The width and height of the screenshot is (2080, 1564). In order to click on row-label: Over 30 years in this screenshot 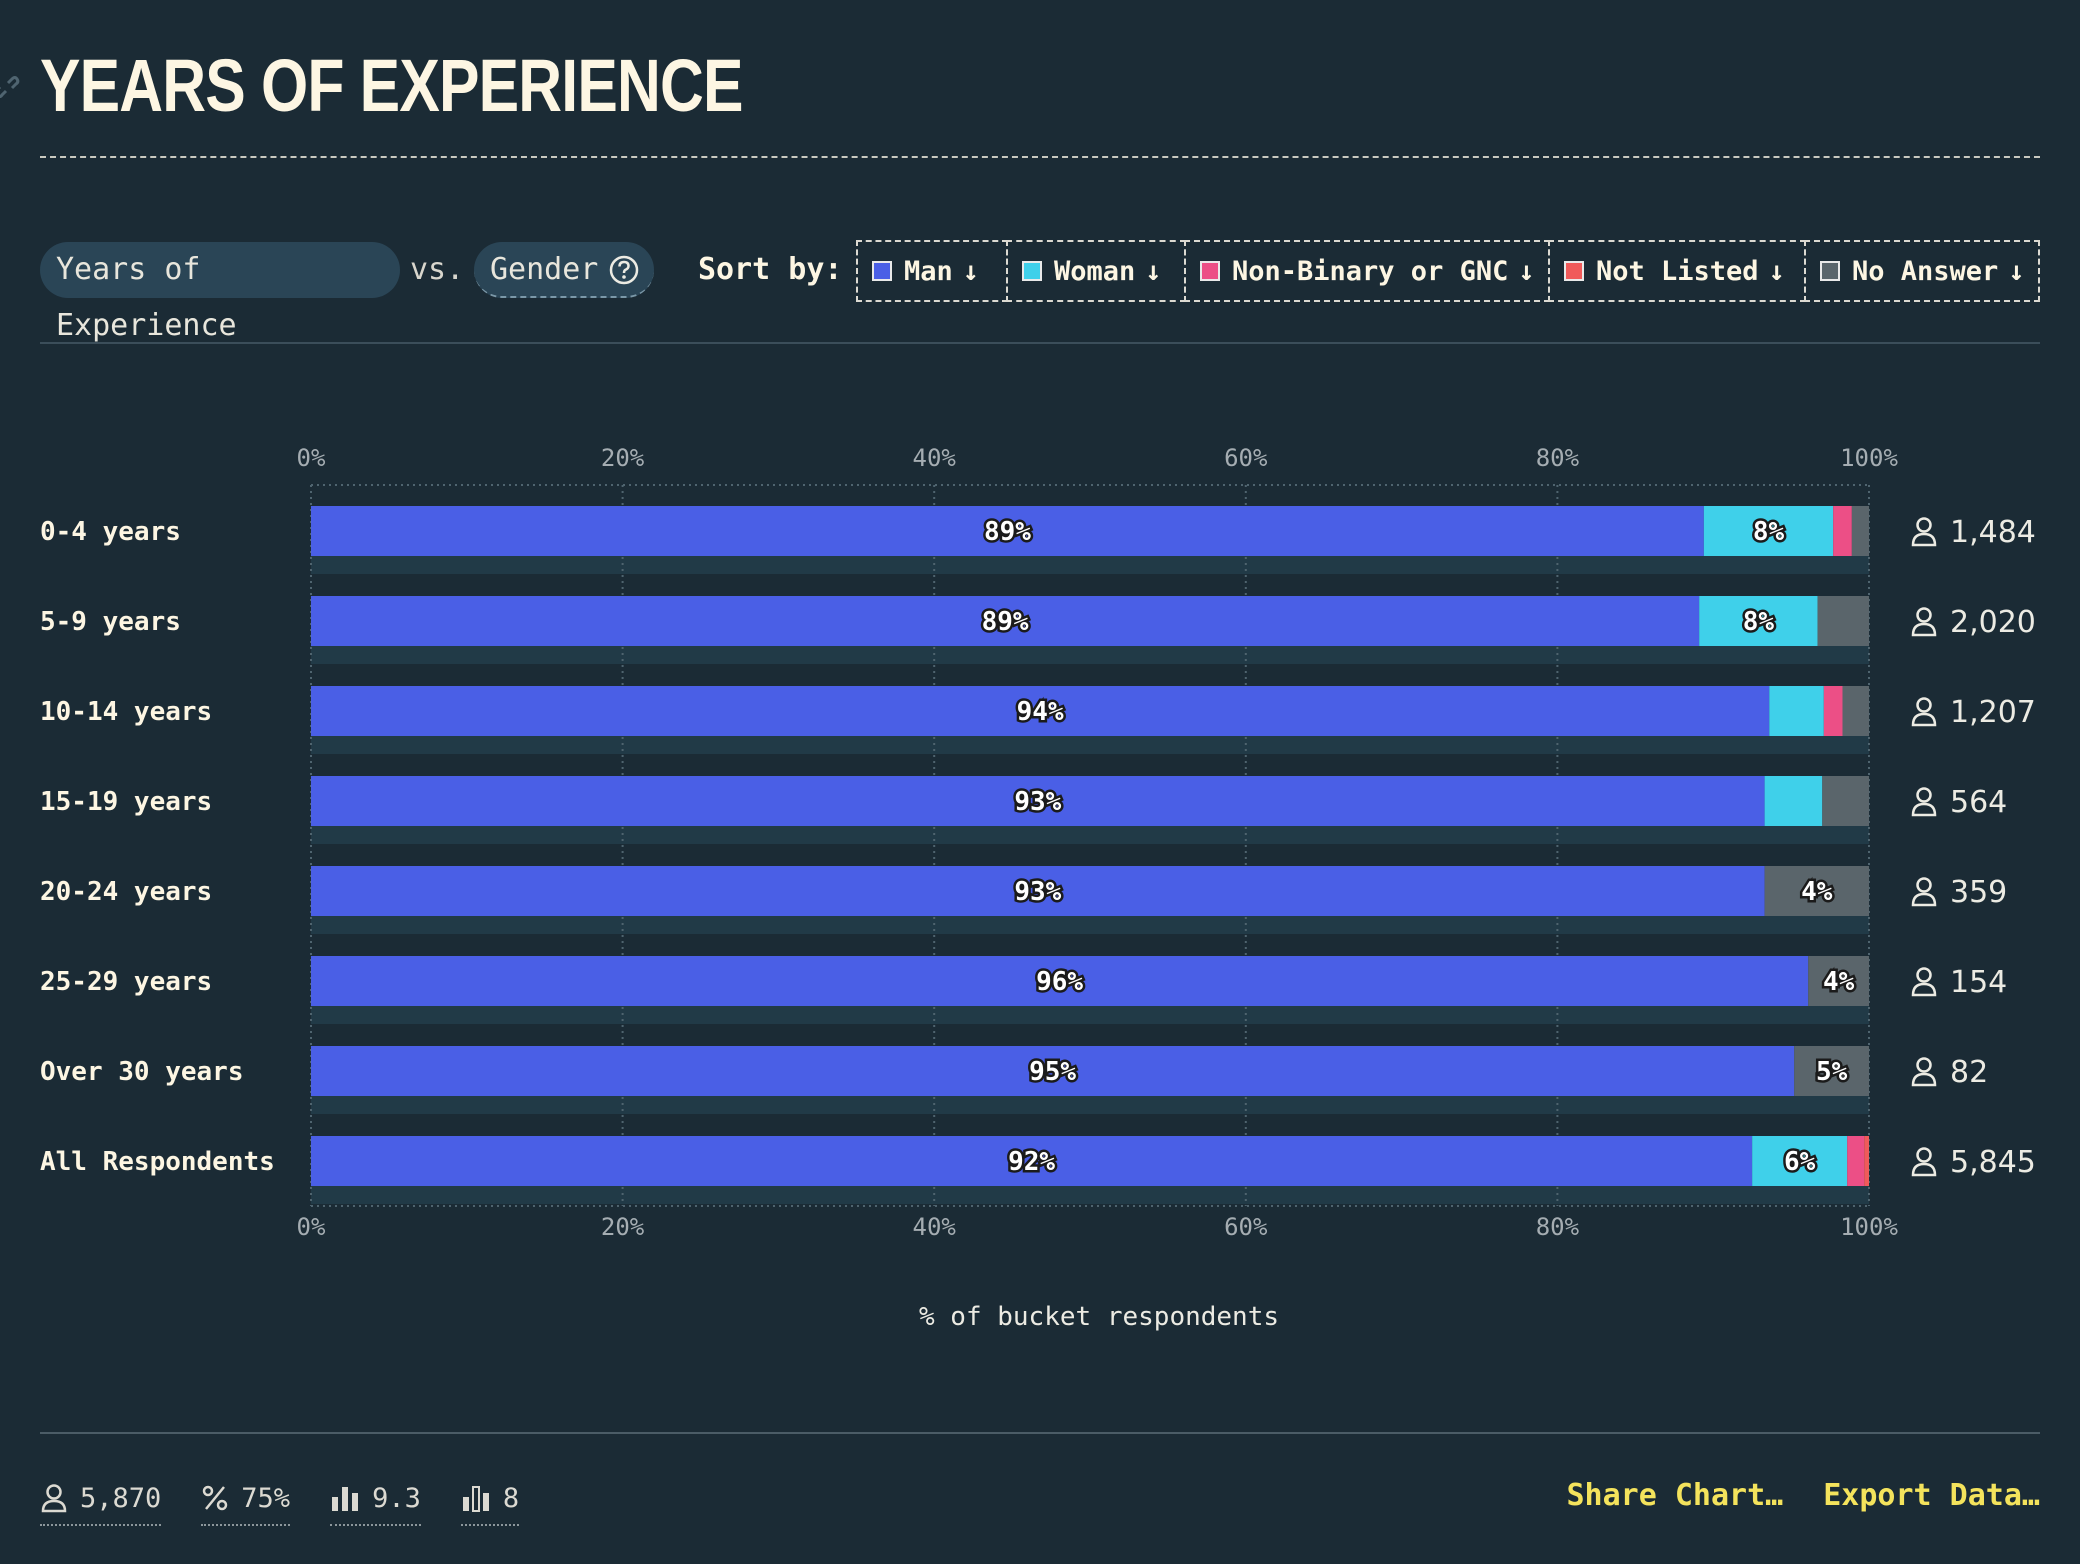, I will do `click(142, 1072)`.